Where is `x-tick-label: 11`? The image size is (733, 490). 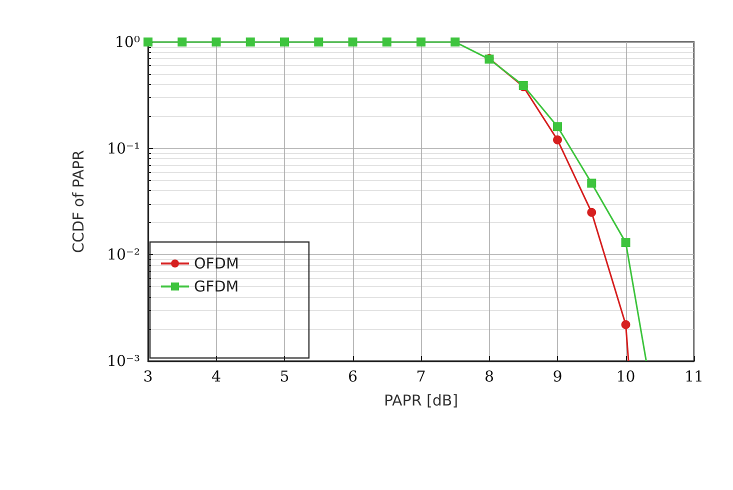
x-tick-label: 11 is located at coordinates (694, 377).